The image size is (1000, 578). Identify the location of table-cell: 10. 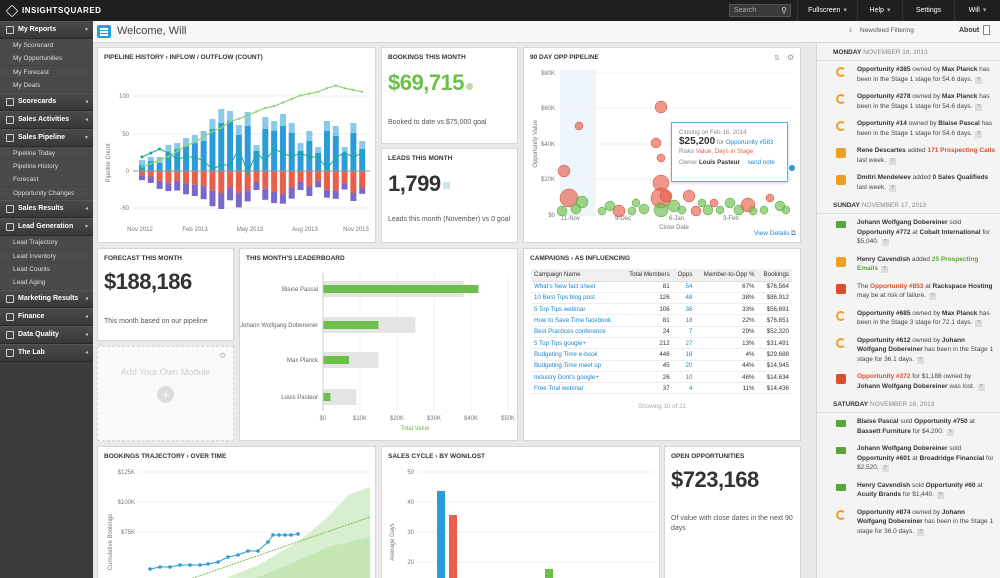
(684, 377).